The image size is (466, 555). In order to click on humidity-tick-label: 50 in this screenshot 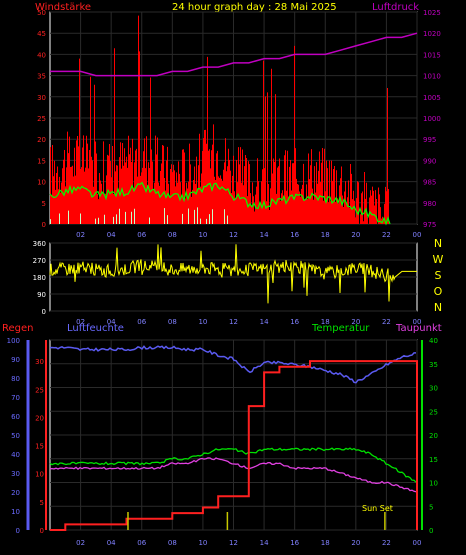, I will do `click(15, 436)`.